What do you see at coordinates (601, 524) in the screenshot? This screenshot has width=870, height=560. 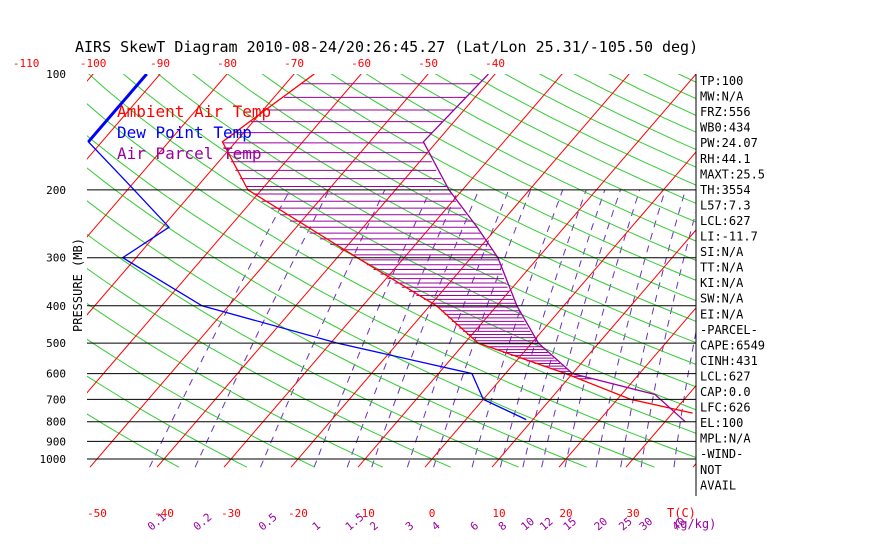 I see `mixing-ratio-tick-label: 20` at bounding box center [601, 524].